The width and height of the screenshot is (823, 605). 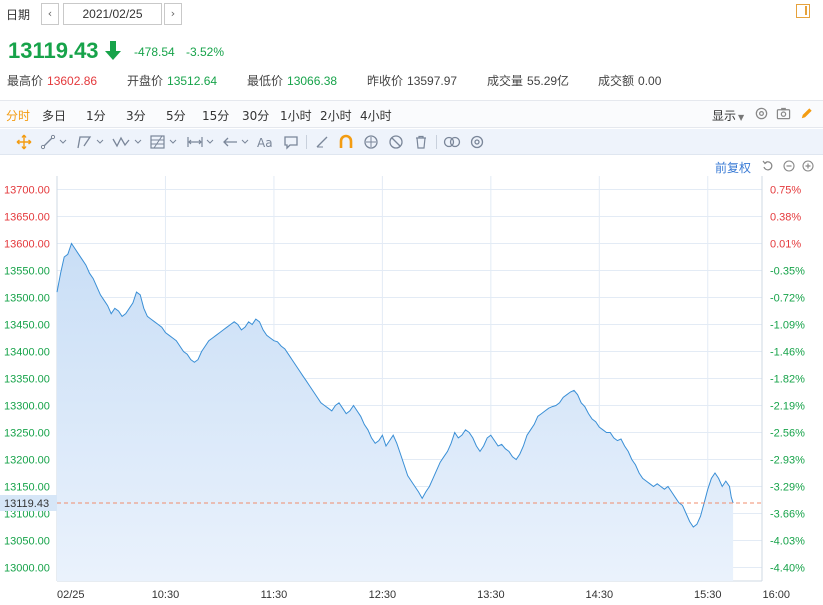 What do you see at coordinates (787, 326) in the screenshot?
I see `y-tick-percent-label: -1.09%` at bounding box center [787, 326].